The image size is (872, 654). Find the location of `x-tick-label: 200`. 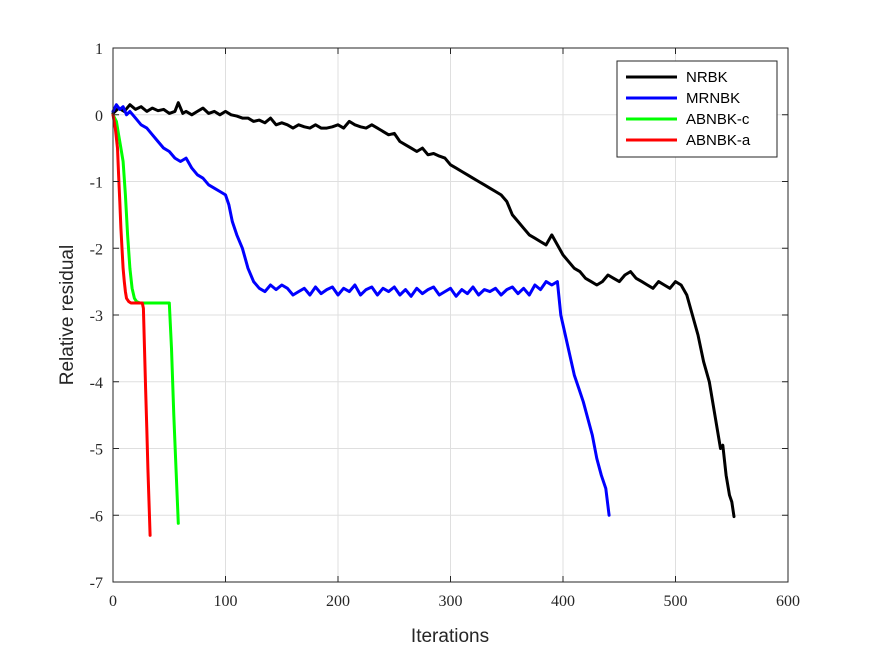

x-tick-label: 200 is located at coordinates (338, 601).